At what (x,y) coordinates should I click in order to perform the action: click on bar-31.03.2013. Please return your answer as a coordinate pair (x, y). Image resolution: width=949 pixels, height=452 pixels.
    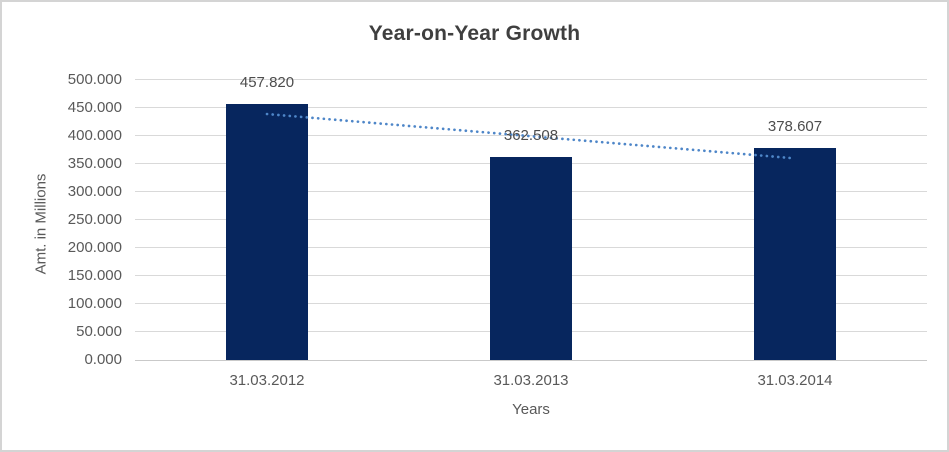
    Looking at the image, I should click on (531, 258).